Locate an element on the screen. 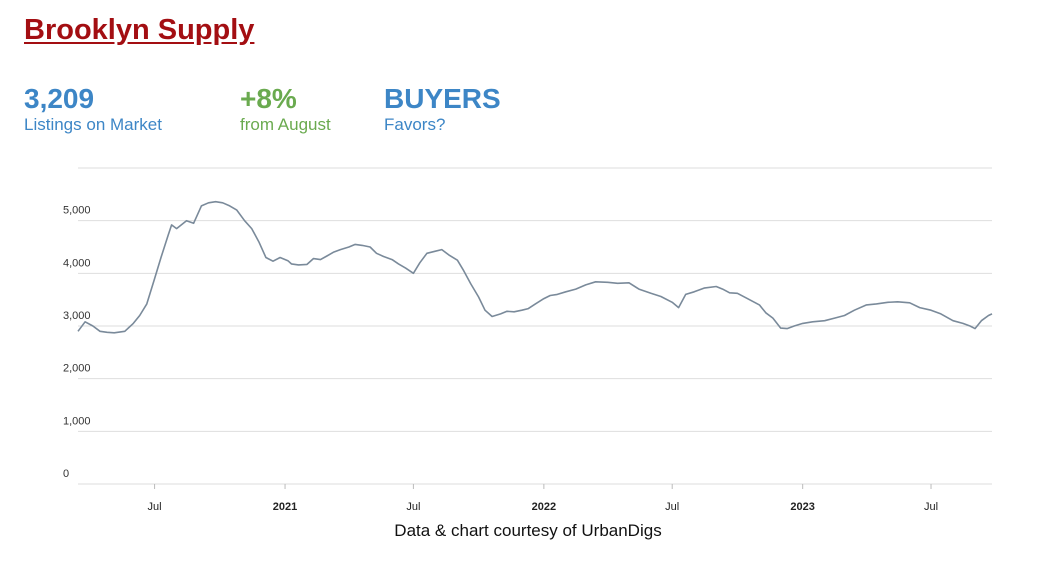 This screenshot has width=1038, height=568. stat-change: +8% from August is located at coordinates (285, 109).